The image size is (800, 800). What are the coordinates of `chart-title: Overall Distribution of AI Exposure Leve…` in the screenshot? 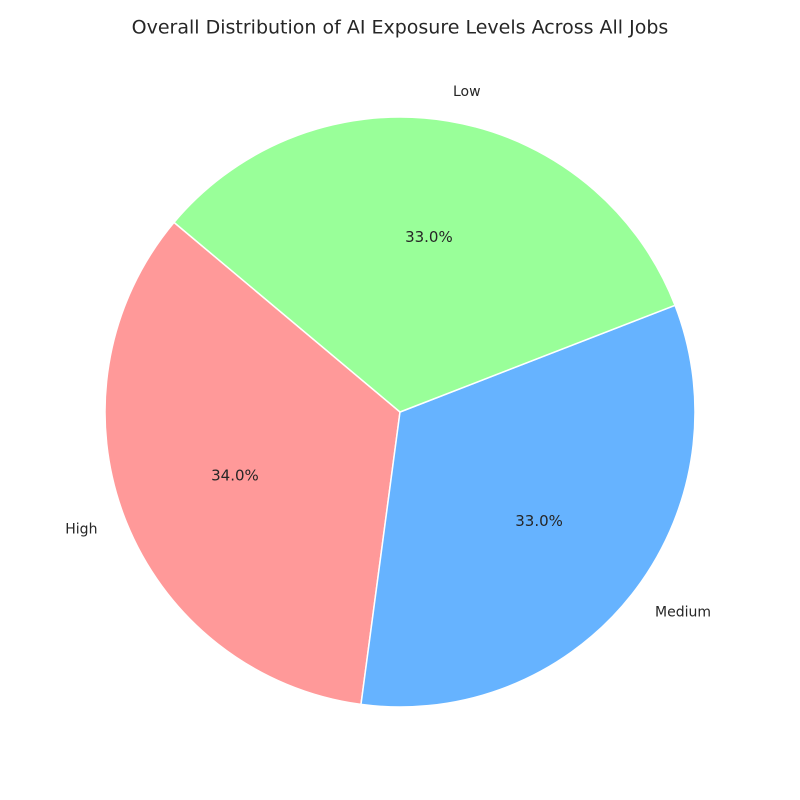 It's located at (400, 28).